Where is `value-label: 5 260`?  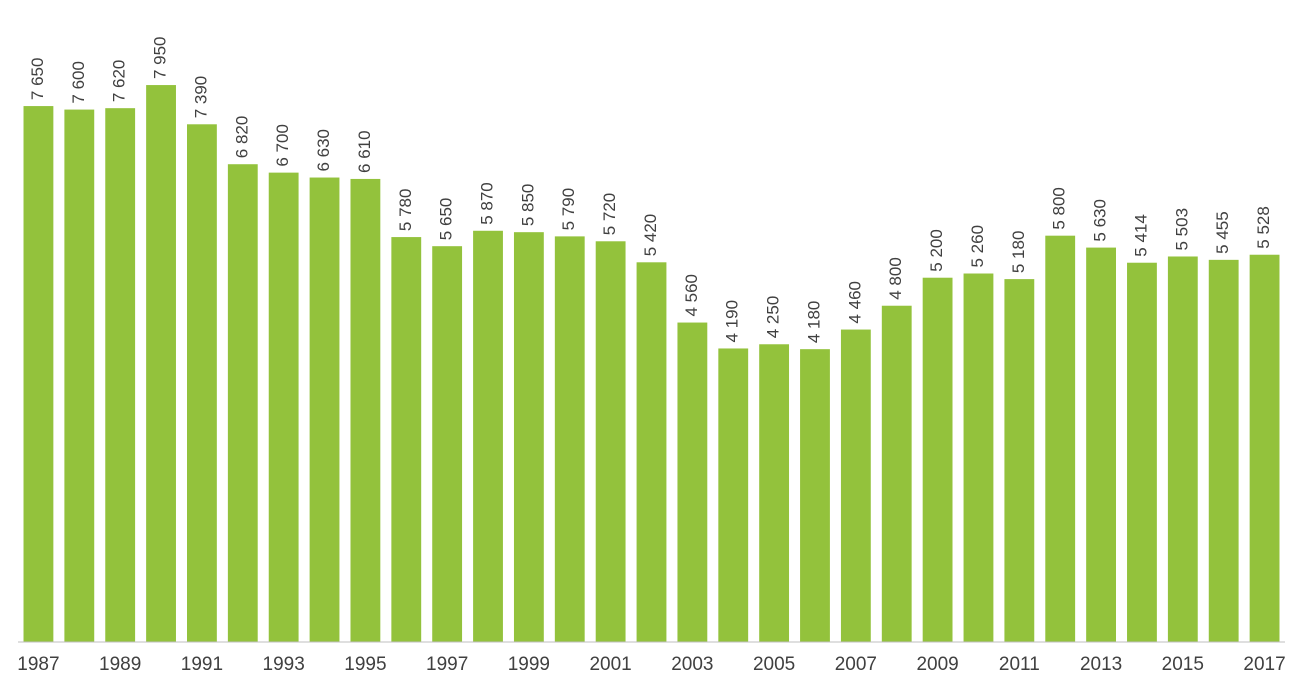 value-label: 5 260 is located at coordinates (977, 246).